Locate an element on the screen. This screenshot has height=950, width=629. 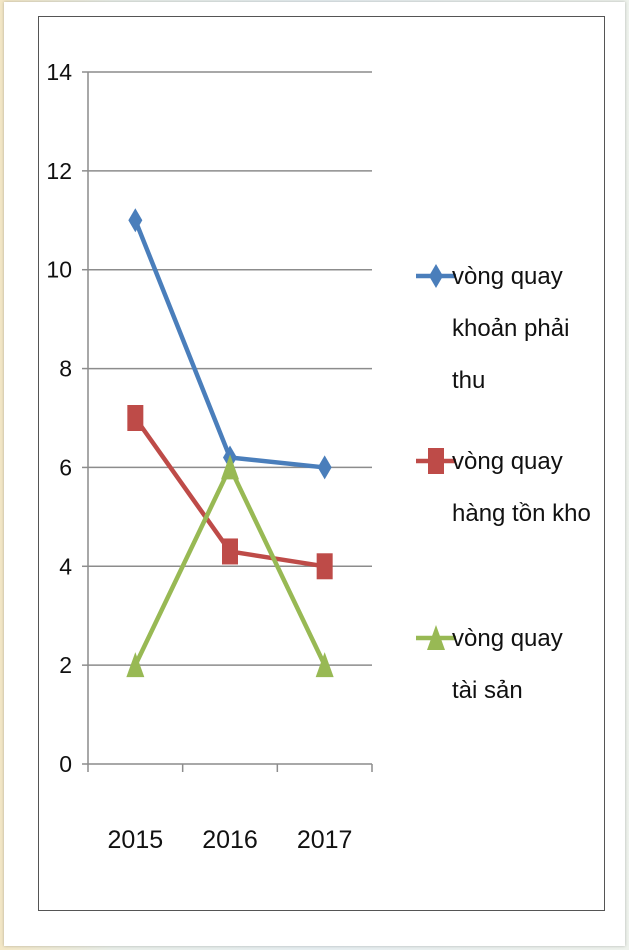
y-tick-label: 6 is located at coordinates (65, 467).